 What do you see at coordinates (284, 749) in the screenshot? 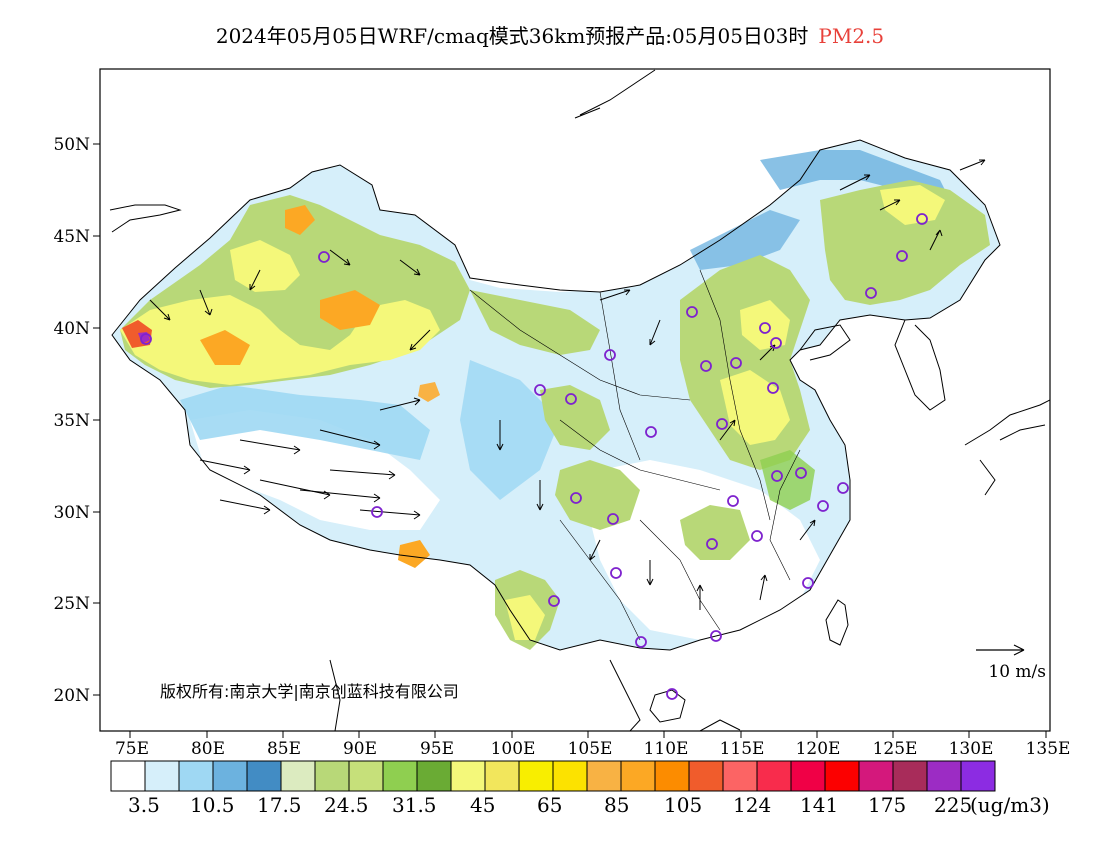
I see `lon-label: 85E` at bounding box center [284, 749].